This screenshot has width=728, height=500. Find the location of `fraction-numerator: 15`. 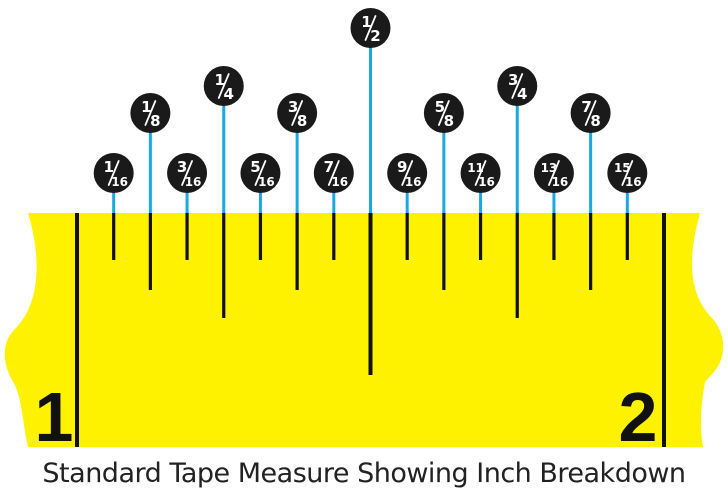

fraction-numerator: 15 is located at coordinates (622, 168).